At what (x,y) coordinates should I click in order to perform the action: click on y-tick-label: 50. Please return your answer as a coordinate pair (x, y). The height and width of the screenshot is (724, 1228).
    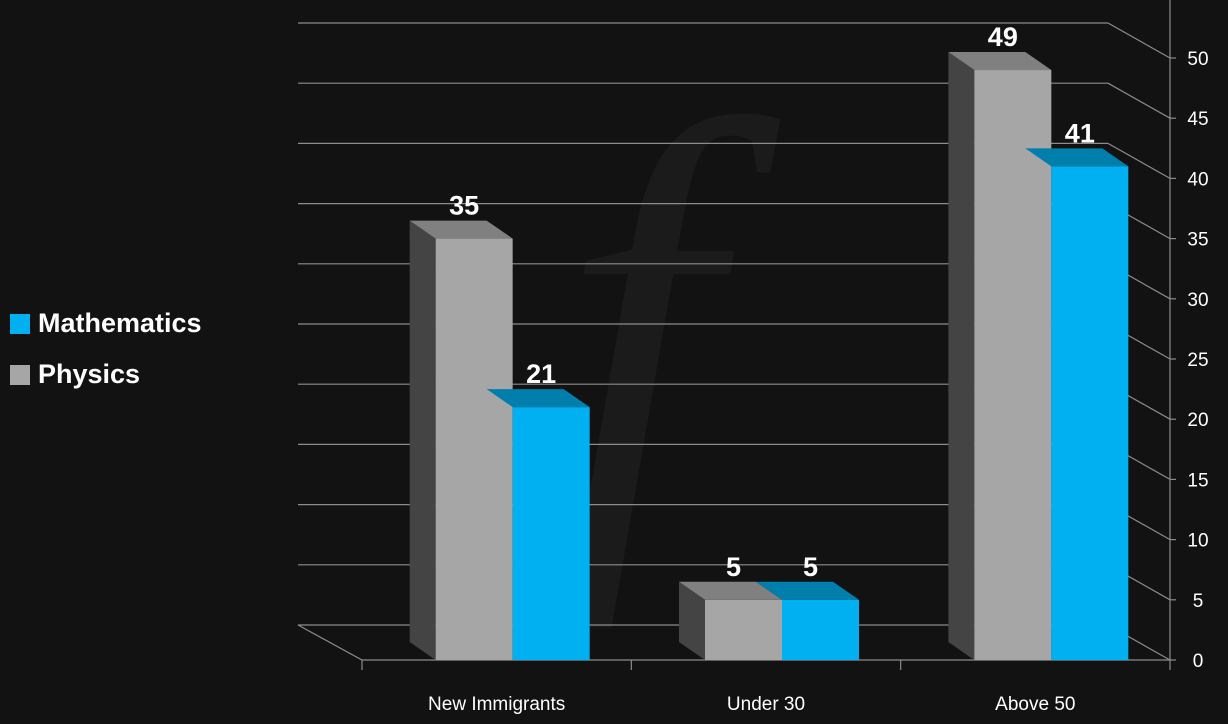
    Looking at the image, I should click on (1197, 59).